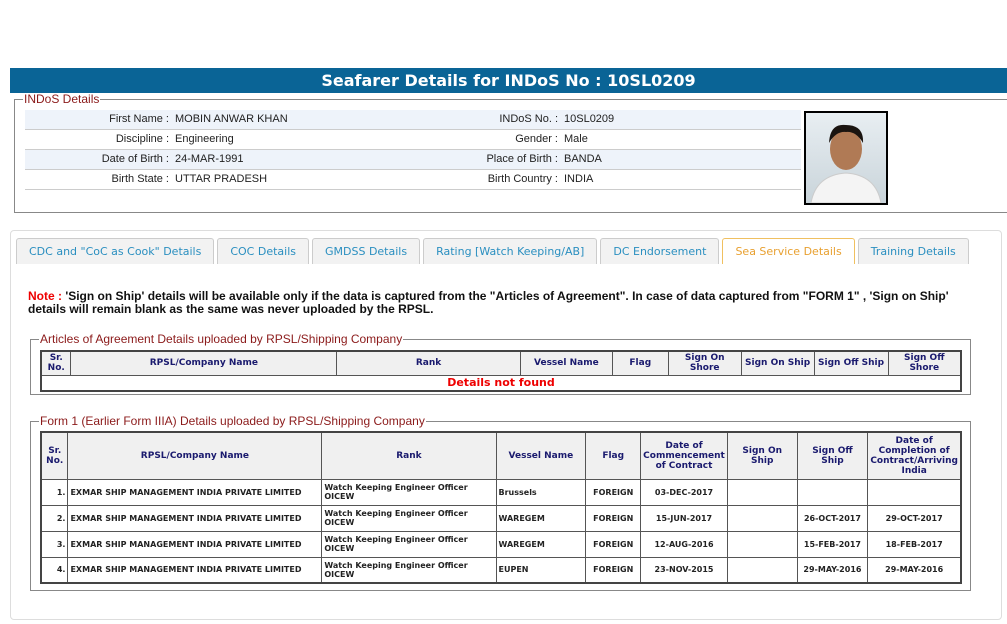 This screenshot has height=624, width=1007. Describe the element at coordinates (684, 570) in the screenshot. I see `cell: 23-NOV-2015` at that location.